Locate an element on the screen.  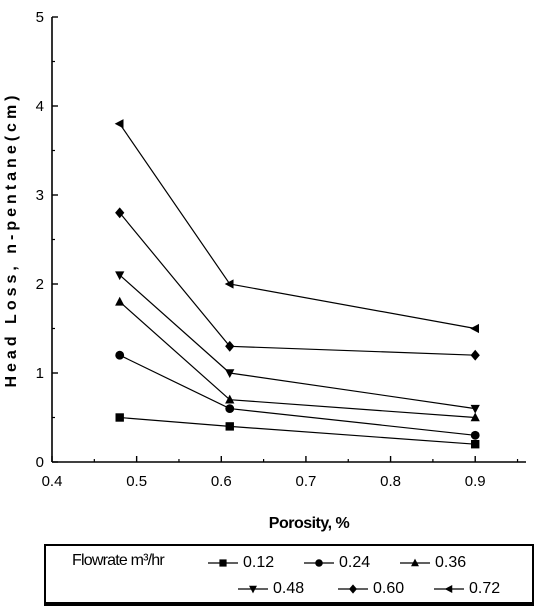
legend-symbol-0.72 is located at coordinates (449, 589).